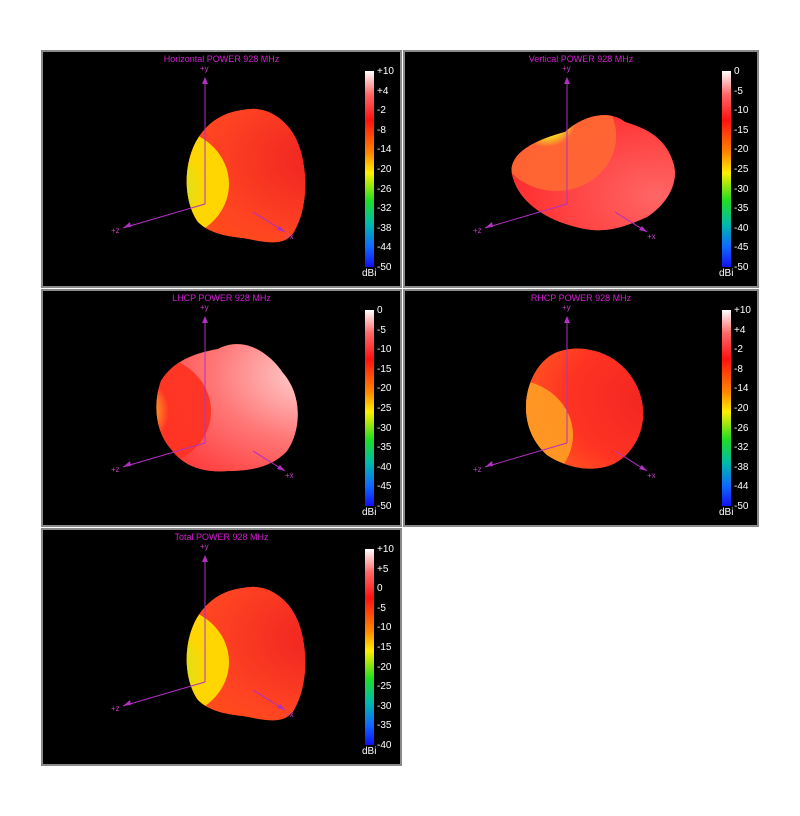 The image size is (800, 816). Describe the element at coordinates (221, 59) in the screenshot. I see `panel-title: Horizontal POWER 928 MHz` at that location.